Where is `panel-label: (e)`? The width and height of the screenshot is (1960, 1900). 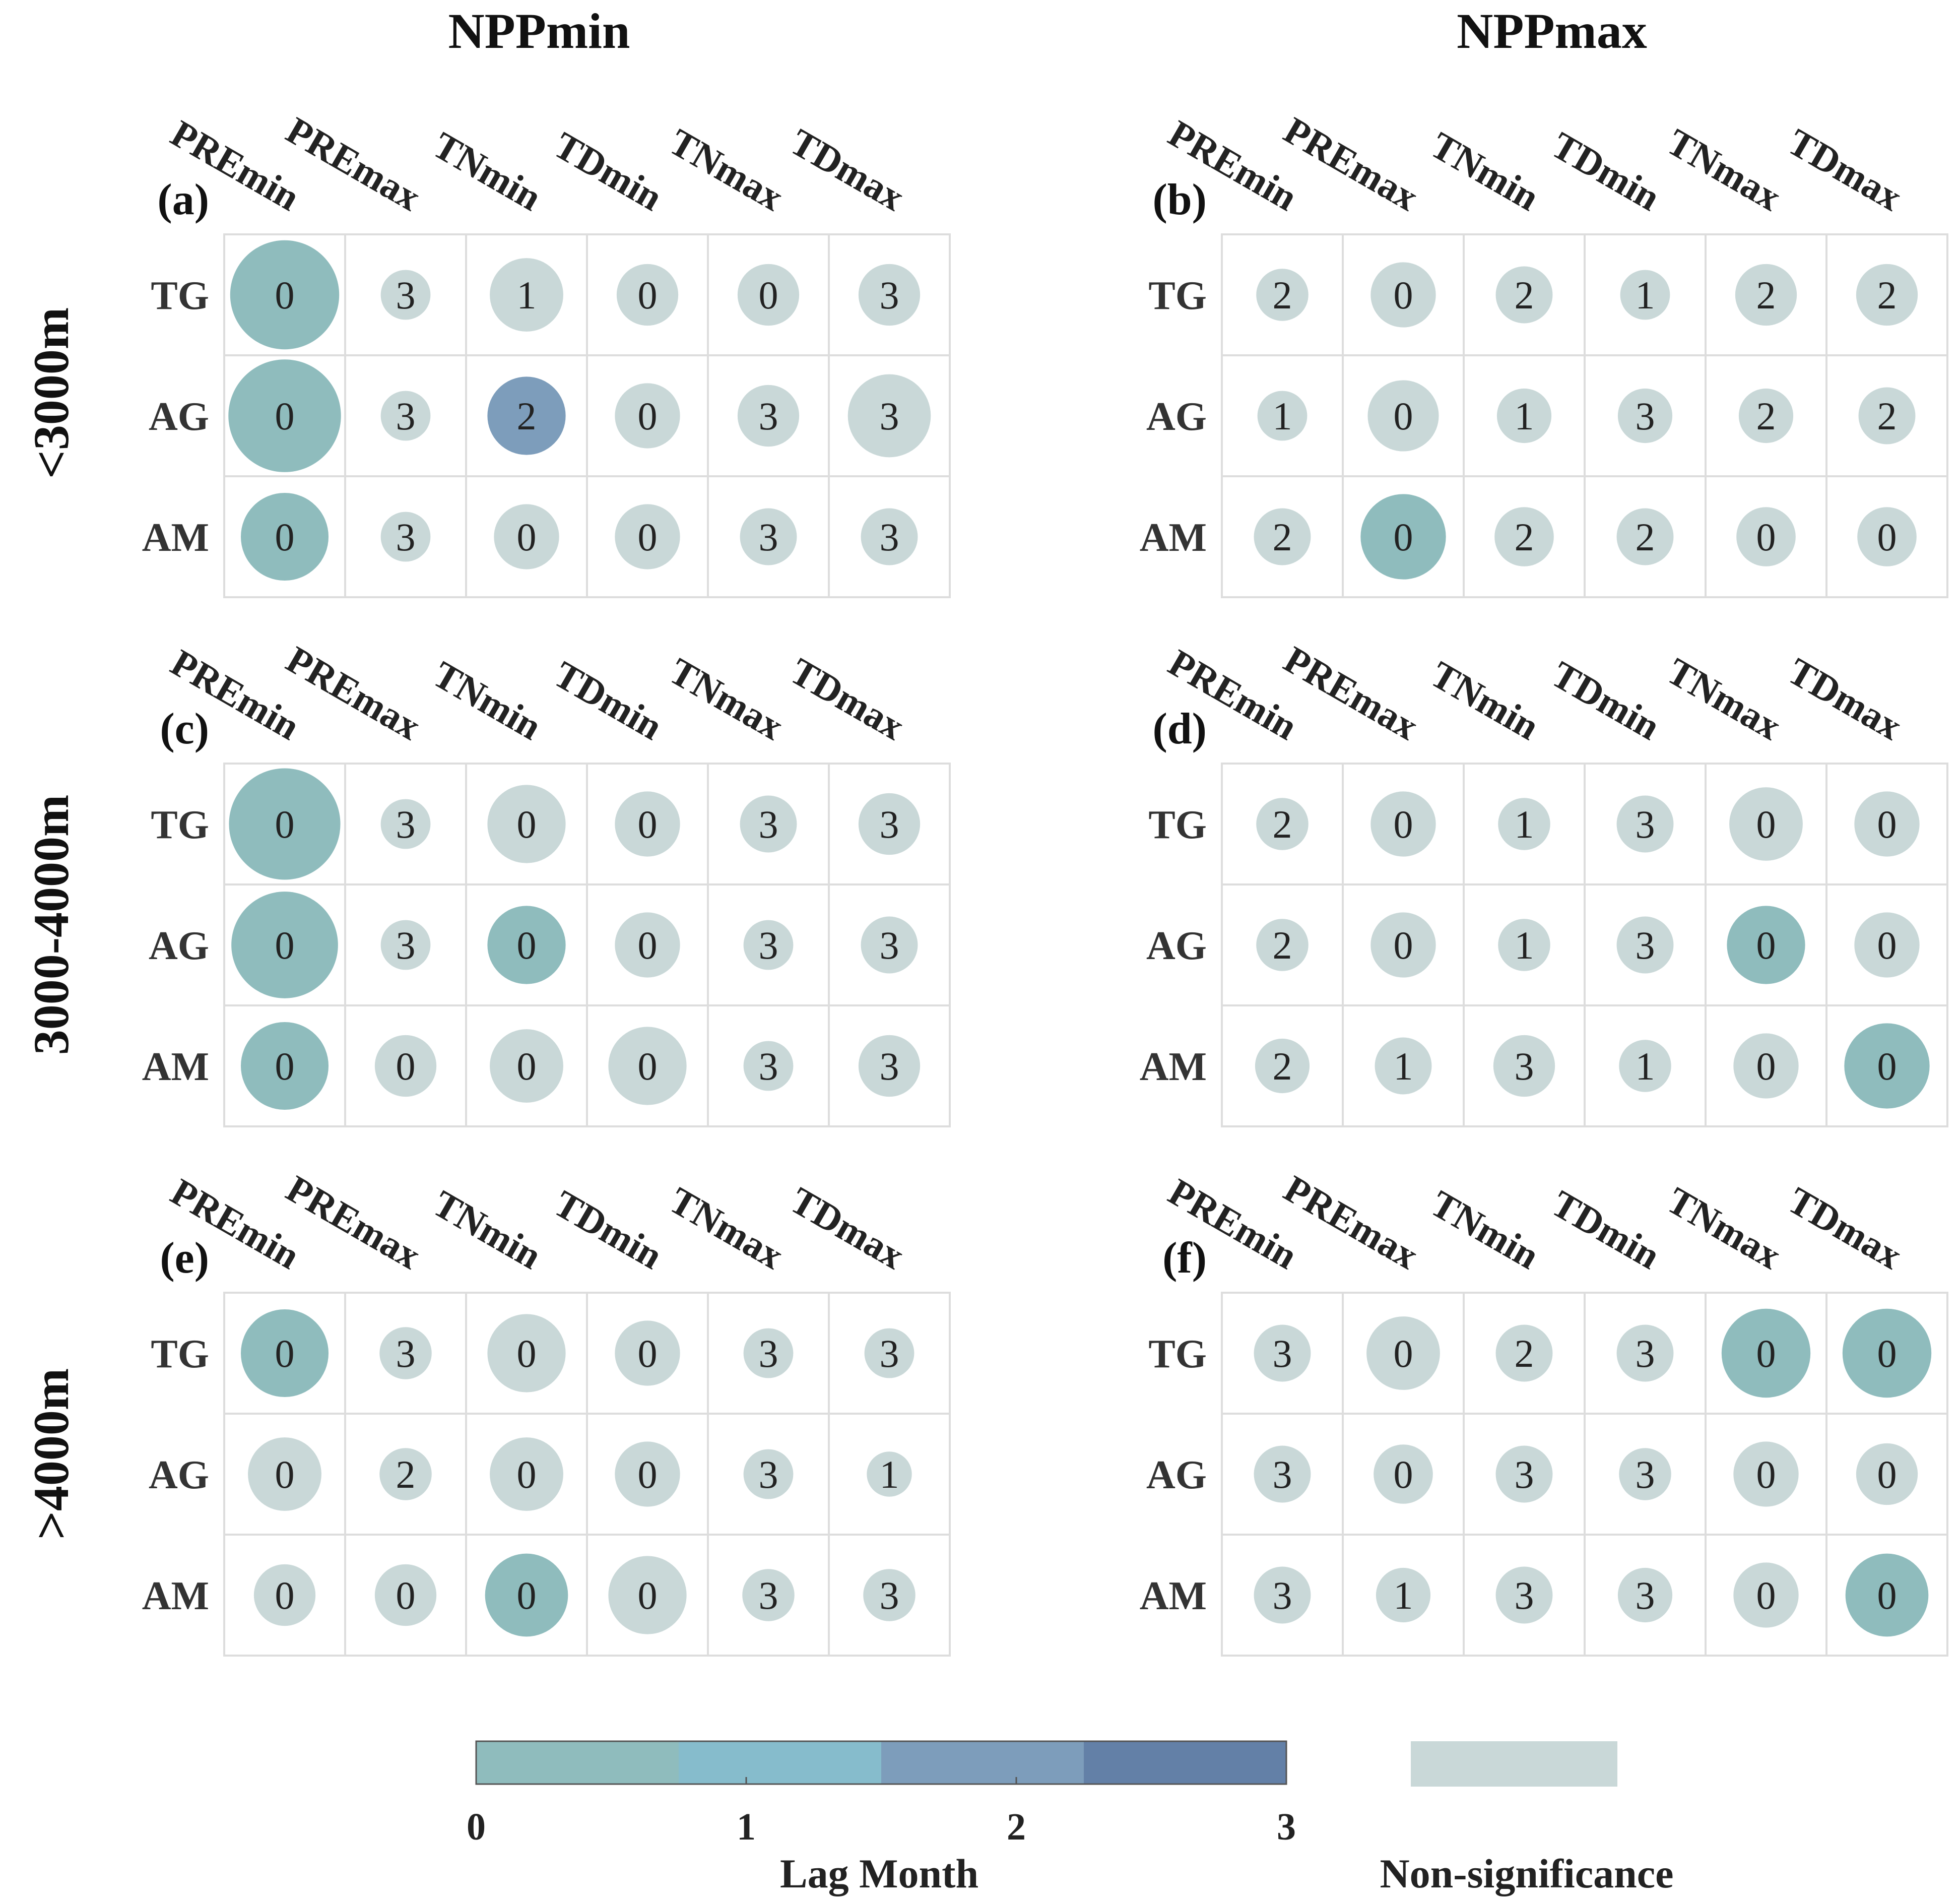
panel-label: (e) is located at coordinates (184, 1258).